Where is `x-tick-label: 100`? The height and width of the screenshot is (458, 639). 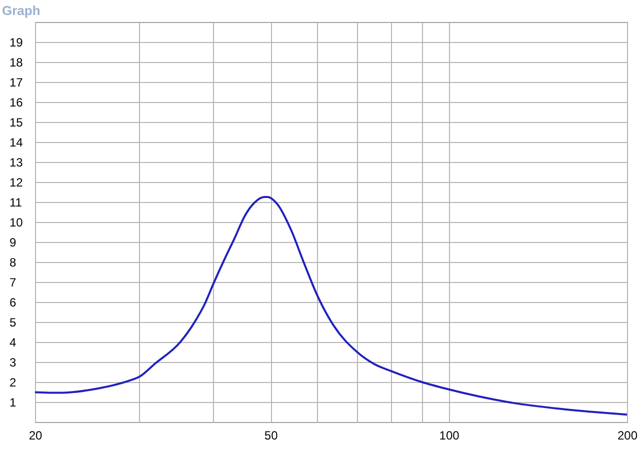
x-tick-label: 100 is located at coordinates (449, 435).